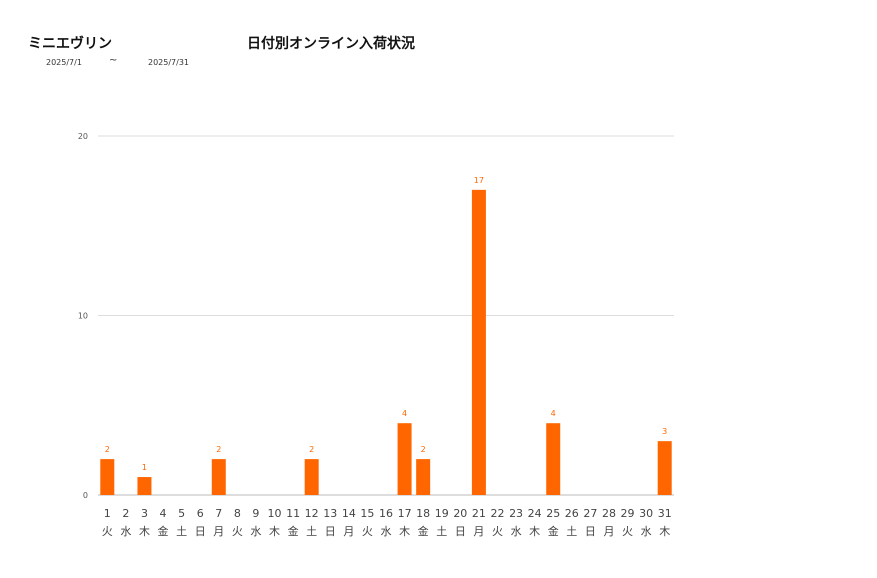 This screenshot has height=578, width=877. I want to click on x-tick-day-label: 16, so click(386, 513).